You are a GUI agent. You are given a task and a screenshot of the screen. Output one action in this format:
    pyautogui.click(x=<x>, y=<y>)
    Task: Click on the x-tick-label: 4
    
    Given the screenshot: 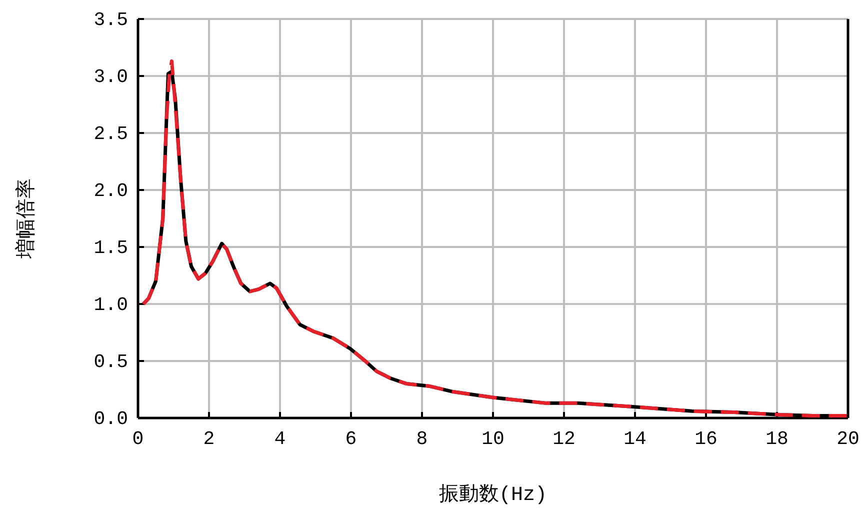 What is the action you would take?
    pyautogui.click(x=280, y=439)
    